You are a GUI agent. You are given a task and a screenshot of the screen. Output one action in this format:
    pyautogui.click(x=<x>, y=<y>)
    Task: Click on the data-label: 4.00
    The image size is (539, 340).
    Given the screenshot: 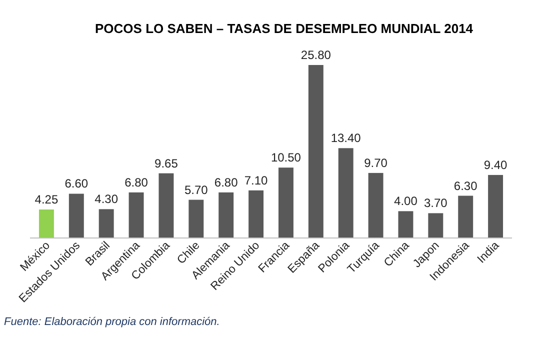 What is the action you would take?
    pyautogui.click(x=406, y=201)
    